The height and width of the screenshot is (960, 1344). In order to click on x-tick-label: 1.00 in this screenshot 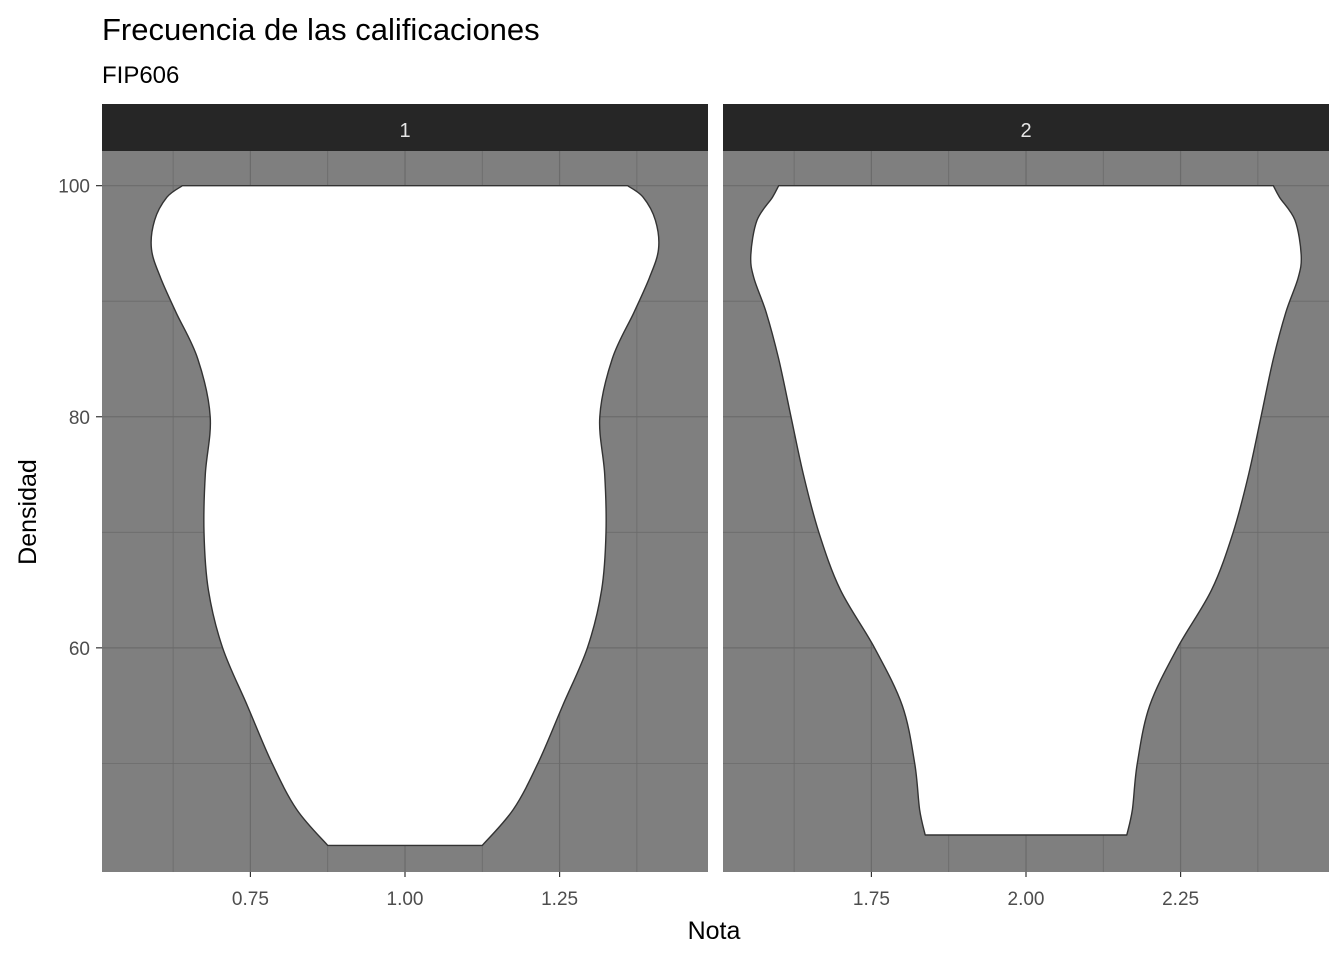, I will do `click(405, 899)`.